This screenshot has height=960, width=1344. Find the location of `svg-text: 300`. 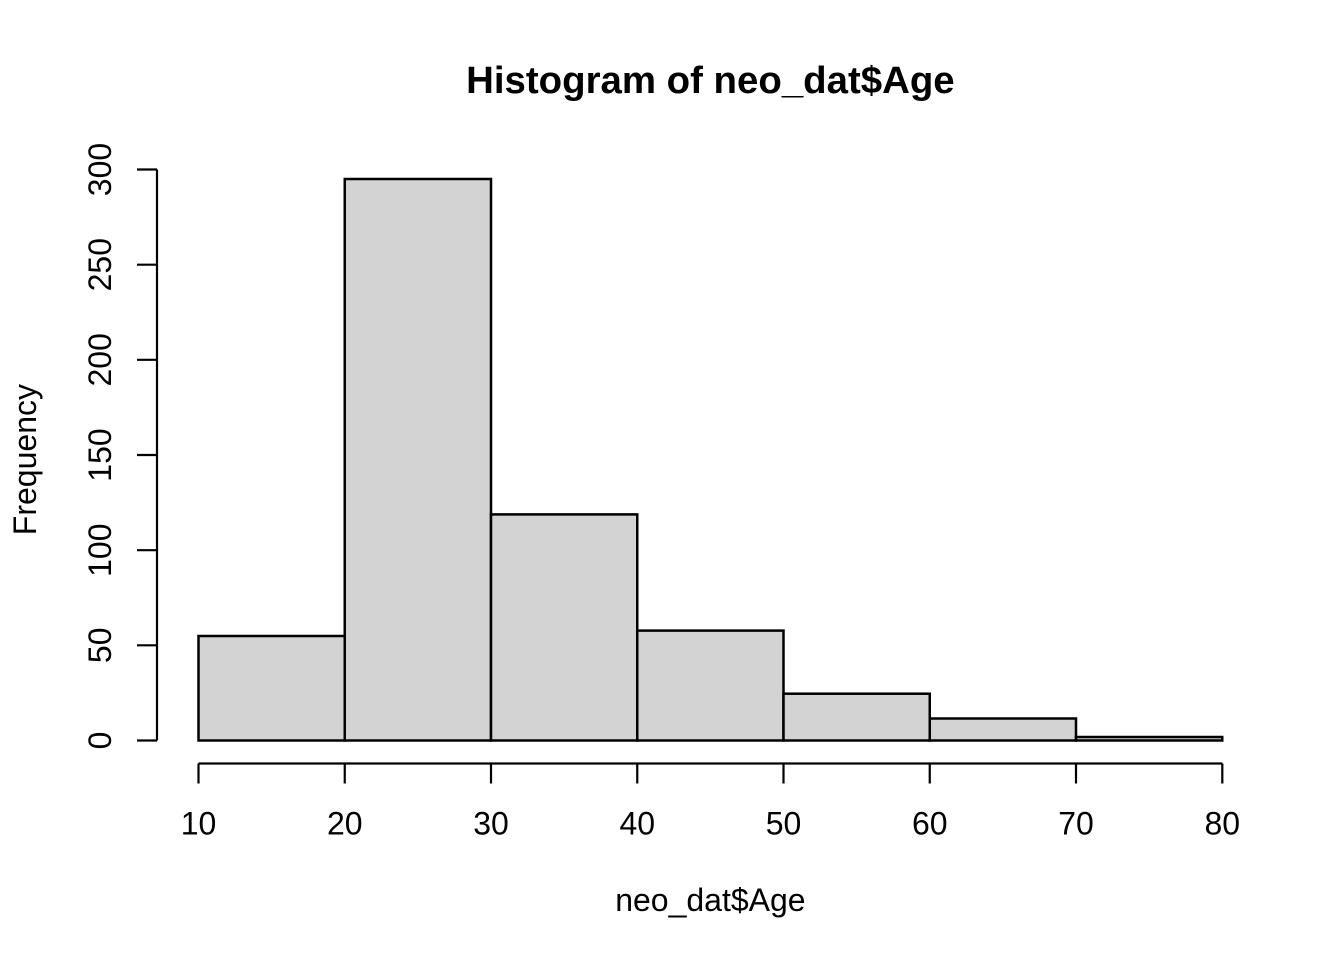

svg-text: 300 is located at coordinates (100, 169).